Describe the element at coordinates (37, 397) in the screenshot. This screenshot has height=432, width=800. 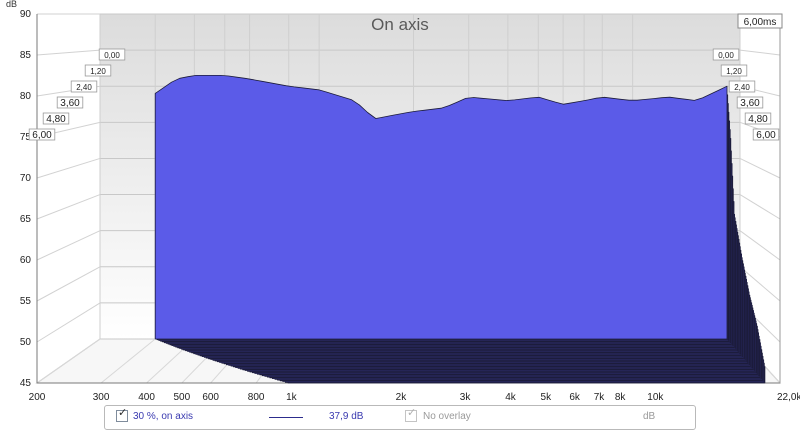
I see `x-tick-label: 200` at that location.